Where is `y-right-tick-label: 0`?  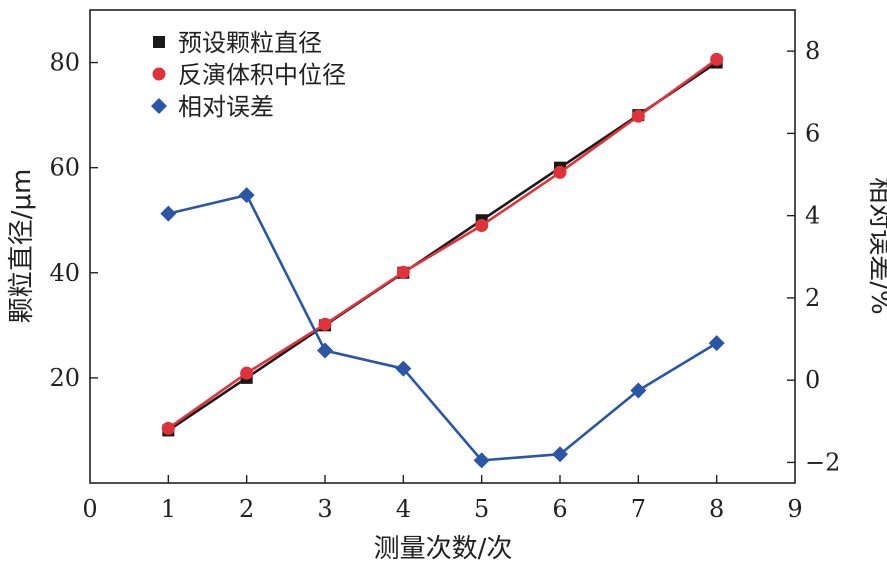 y-right-tick-label: 0 is located at coordinates (812, 380).